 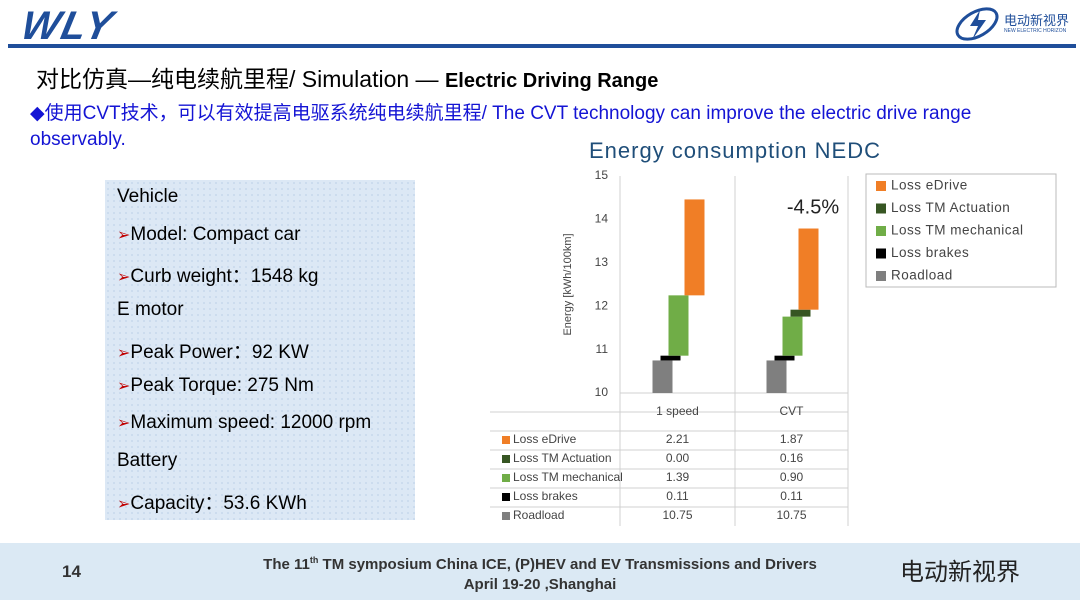 I want to click on table-value: 0.90, so click(x=792, y=477).